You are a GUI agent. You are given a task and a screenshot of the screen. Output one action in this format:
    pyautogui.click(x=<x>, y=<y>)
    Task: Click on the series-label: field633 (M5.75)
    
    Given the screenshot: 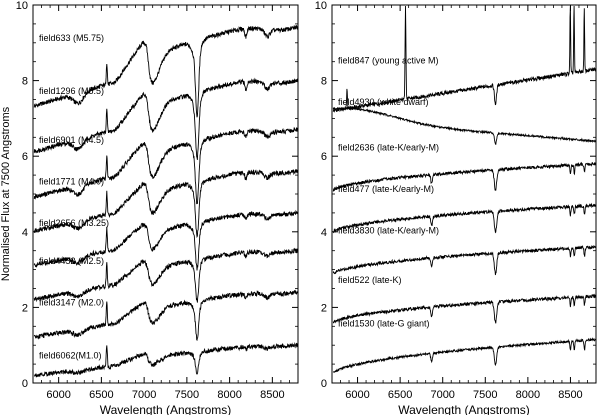 What is the action you would take?
    pyautogui.click(x=71, y=38)
    